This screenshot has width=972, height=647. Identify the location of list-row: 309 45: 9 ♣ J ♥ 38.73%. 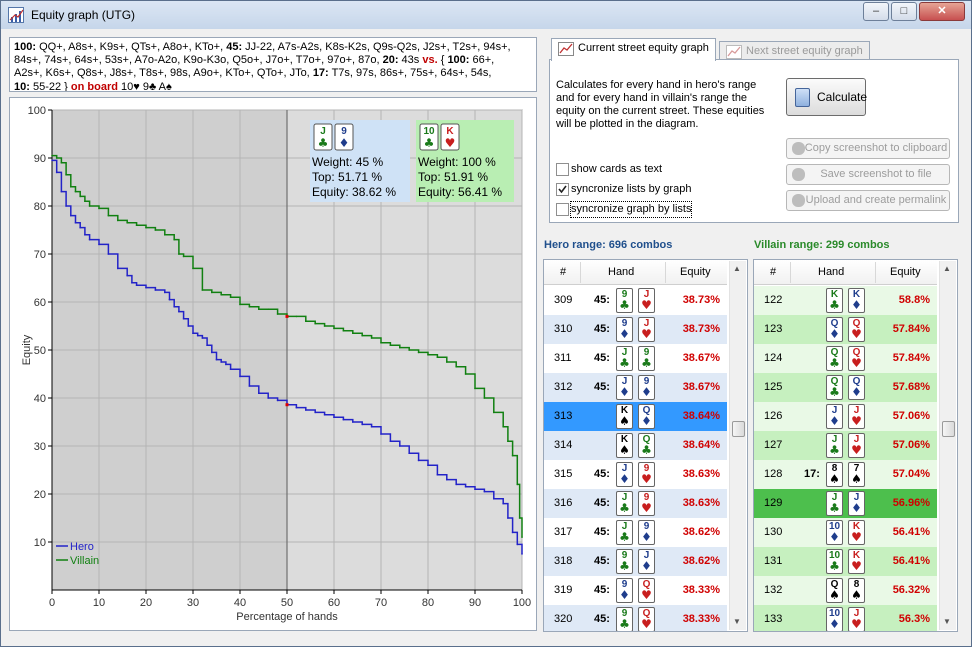
(635, 300).